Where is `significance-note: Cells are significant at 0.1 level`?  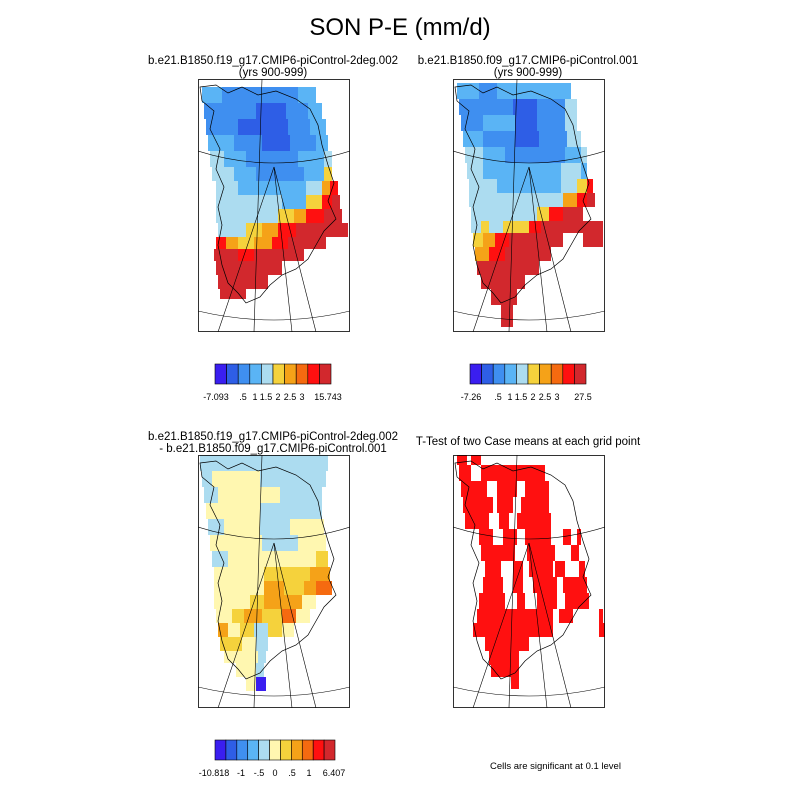 significance-note: Cells are significant at 0.1 level is located at coordinates (555, 766).